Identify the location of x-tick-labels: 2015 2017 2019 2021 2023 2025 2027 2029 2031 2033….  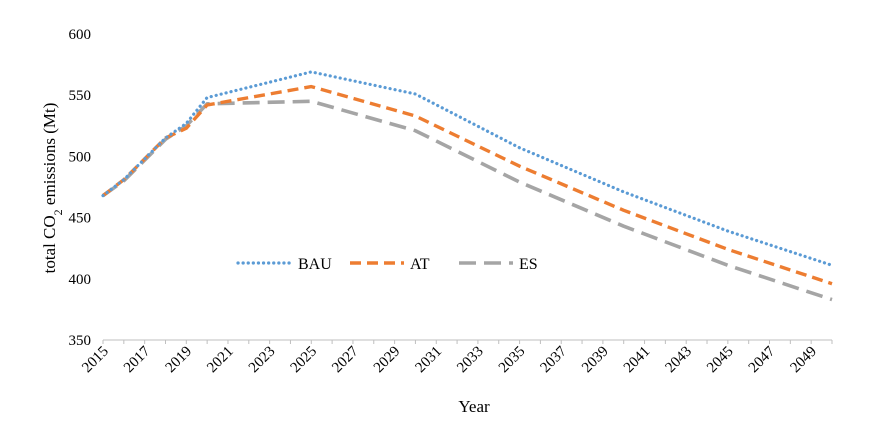
(449, 359).